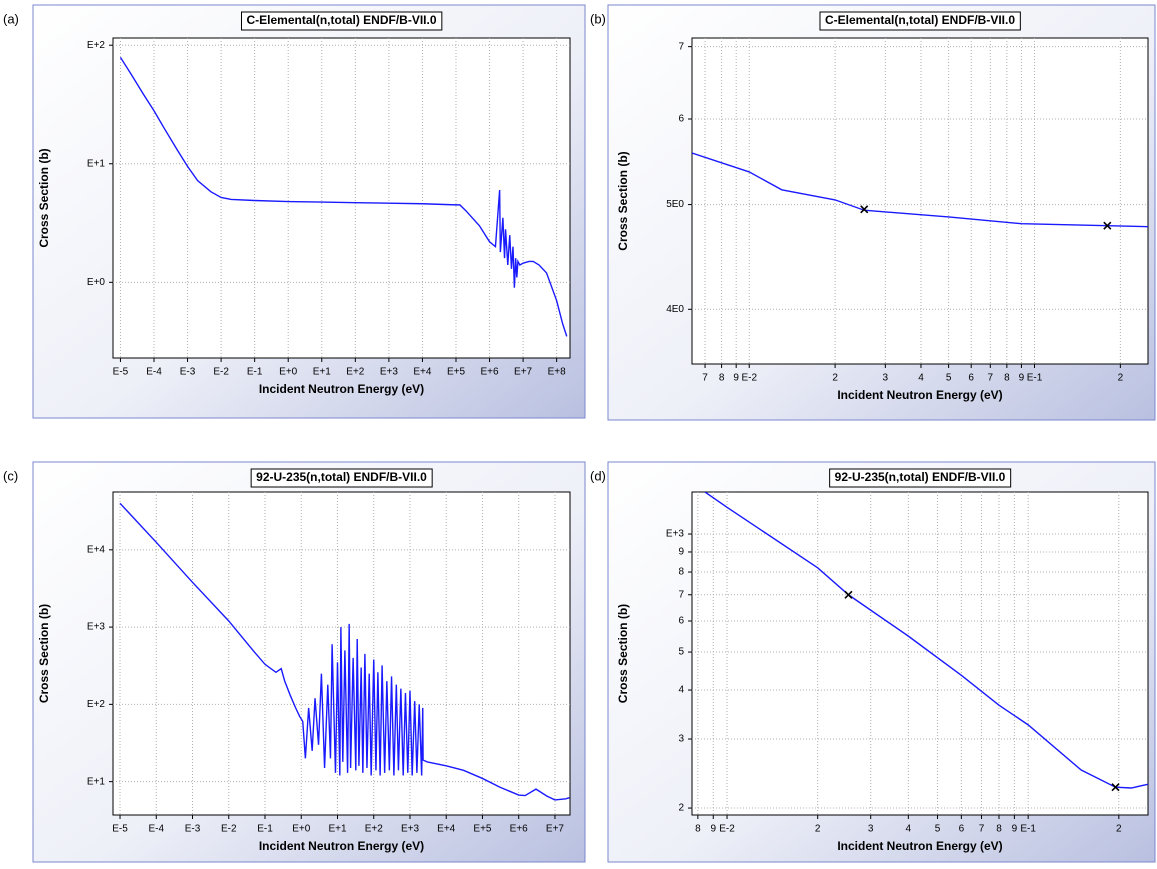  I want to click on y-tick-label: 4E0, so click(675, 309).